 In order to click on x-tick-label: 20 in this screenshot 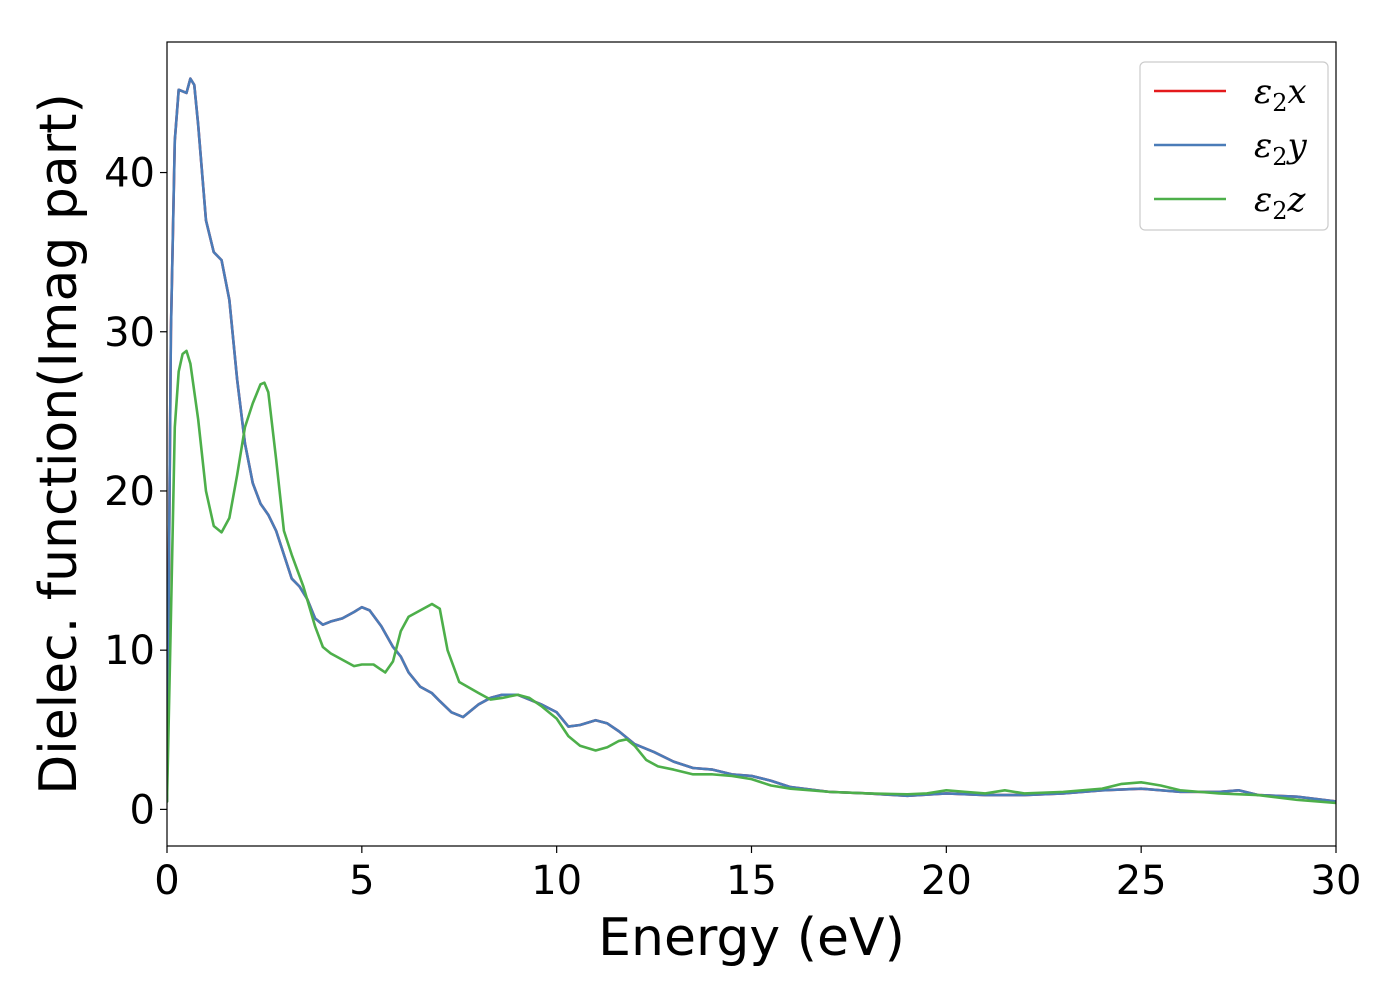, I will do `click(946, 881)`.